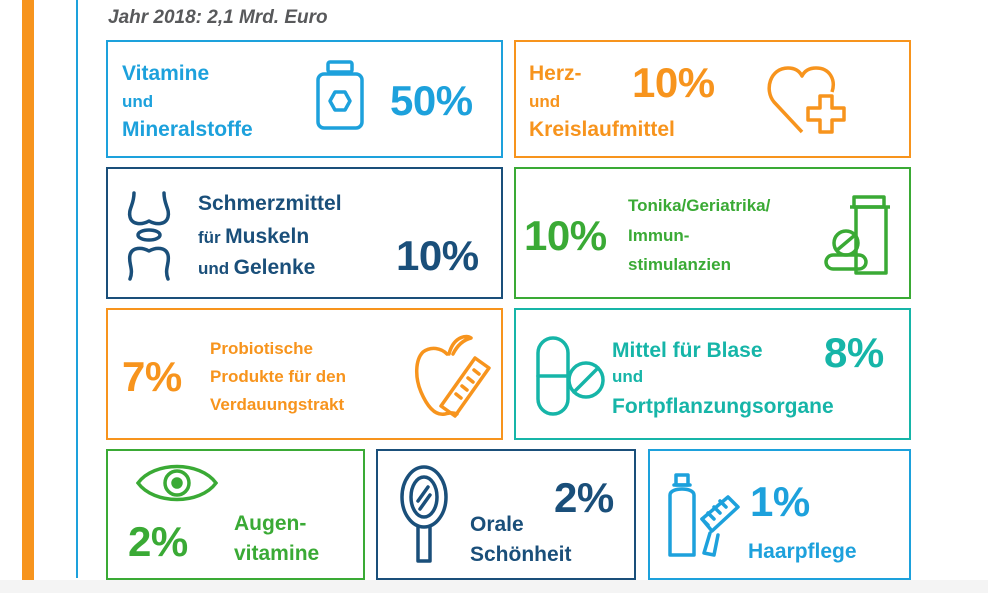 This screenshot has width=988, height=593. What do you see at coordinates (270, 203) in the screenshot?
I see `card-label: Schmerzmittel` at bounding box center [270, 203].